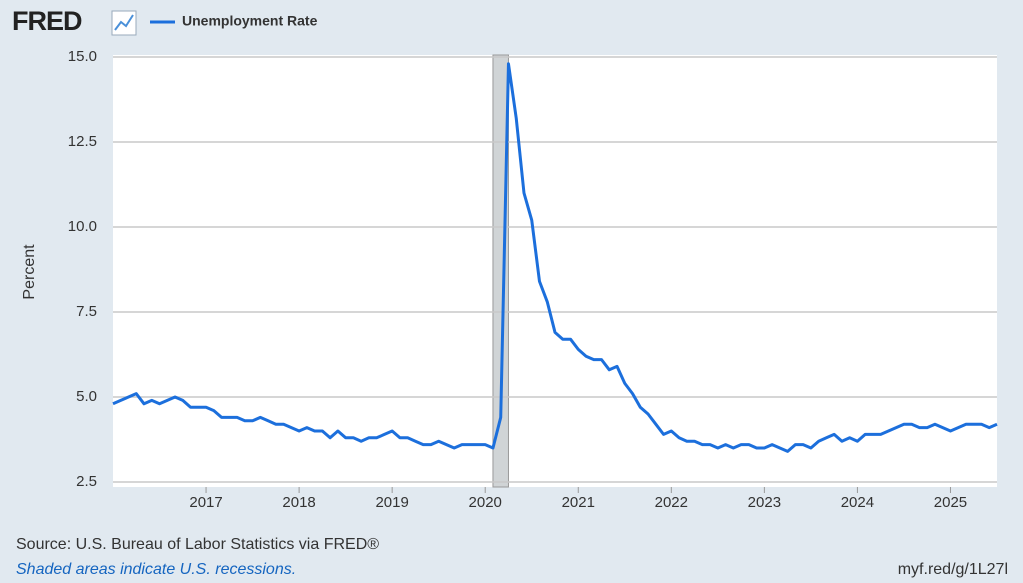 This screenshot has width=1023, height=583. I want to click on x-tick-label: 2021, so click(578, 502).